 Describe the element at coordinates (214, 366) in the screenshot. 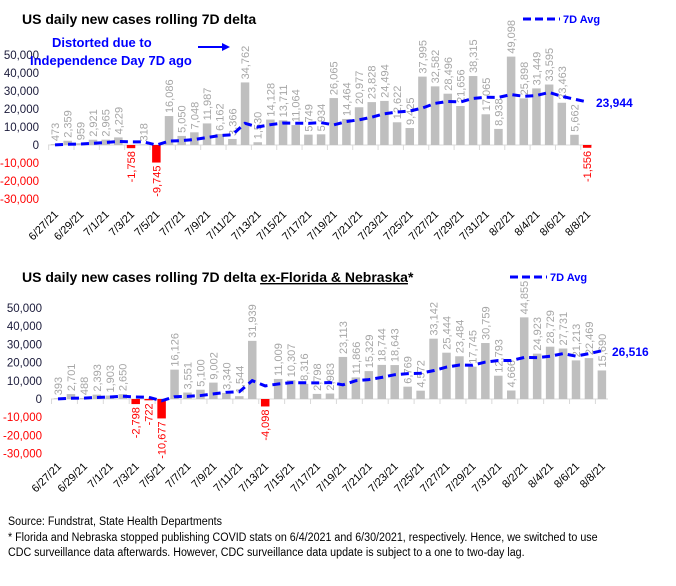

I see `data-label: 9,002` at that location.